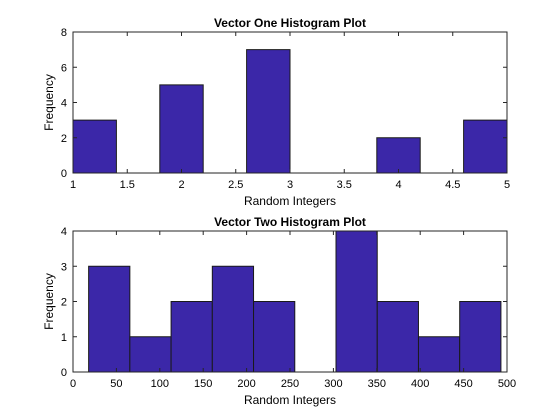 The image size is (560, 420). What do you see at coordinates (116, 384) in the screenshot?
I see `x-tick-label: 50` at bounding box center [116, 384].